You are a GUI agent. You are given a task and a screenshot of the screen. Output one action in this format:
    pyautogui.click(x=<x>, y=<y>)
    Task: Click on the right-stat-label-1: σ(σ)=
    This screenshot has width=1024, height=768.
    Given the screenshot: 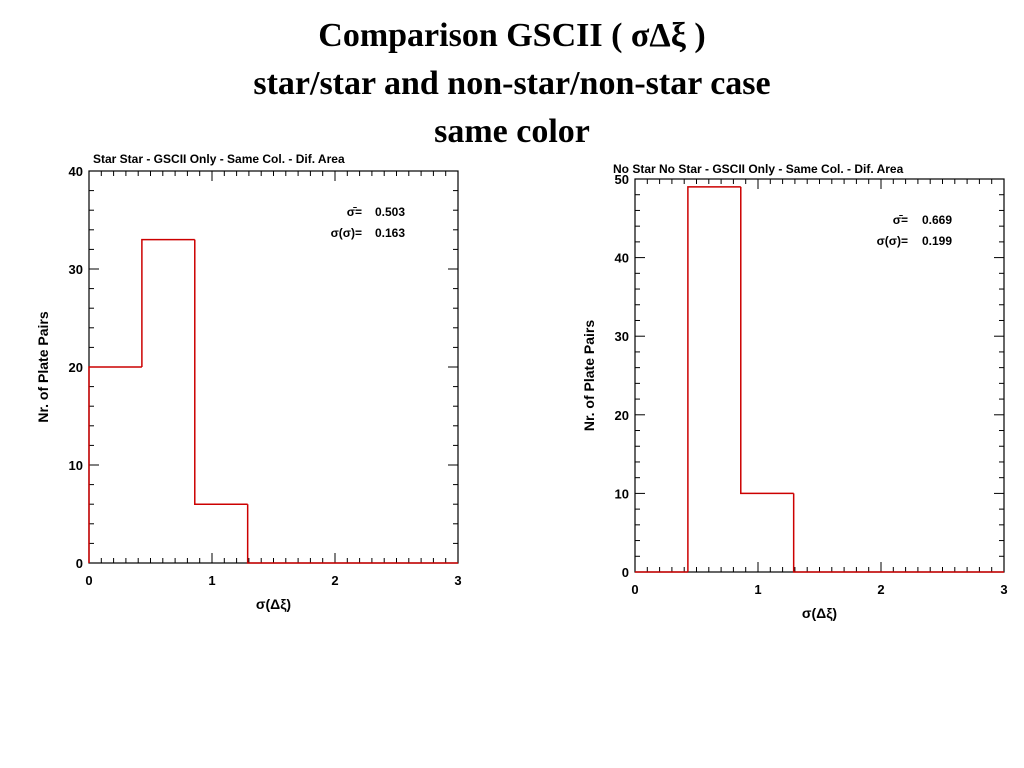 What is the action you would take?
    pyautogui.click(x=892, y=241)
    